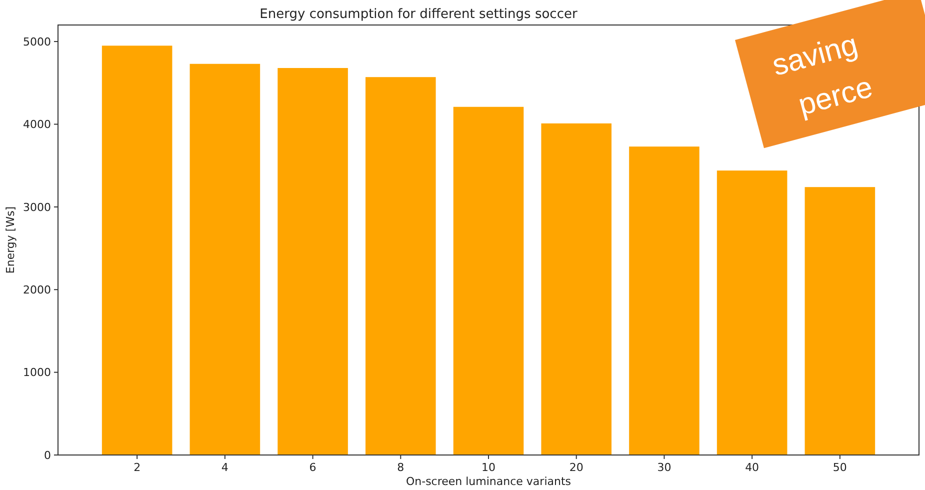 This screenshot has width=925, height=490. I want to click on y-tick-label: 0, so click(47, 455).